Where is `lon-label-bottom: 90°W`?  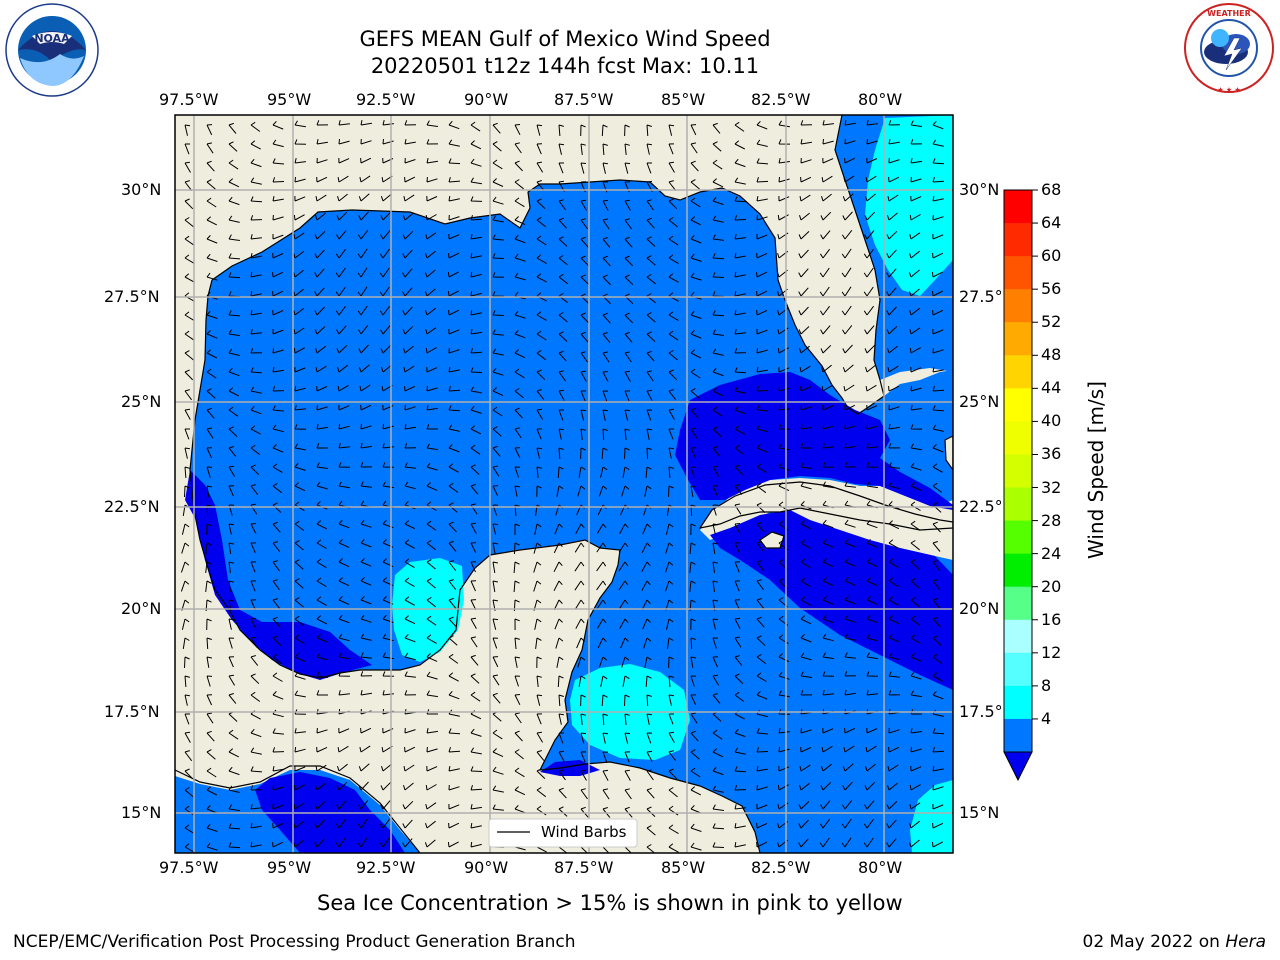 lon-label-bottom: 90°W is located at coordinates (486, 867).